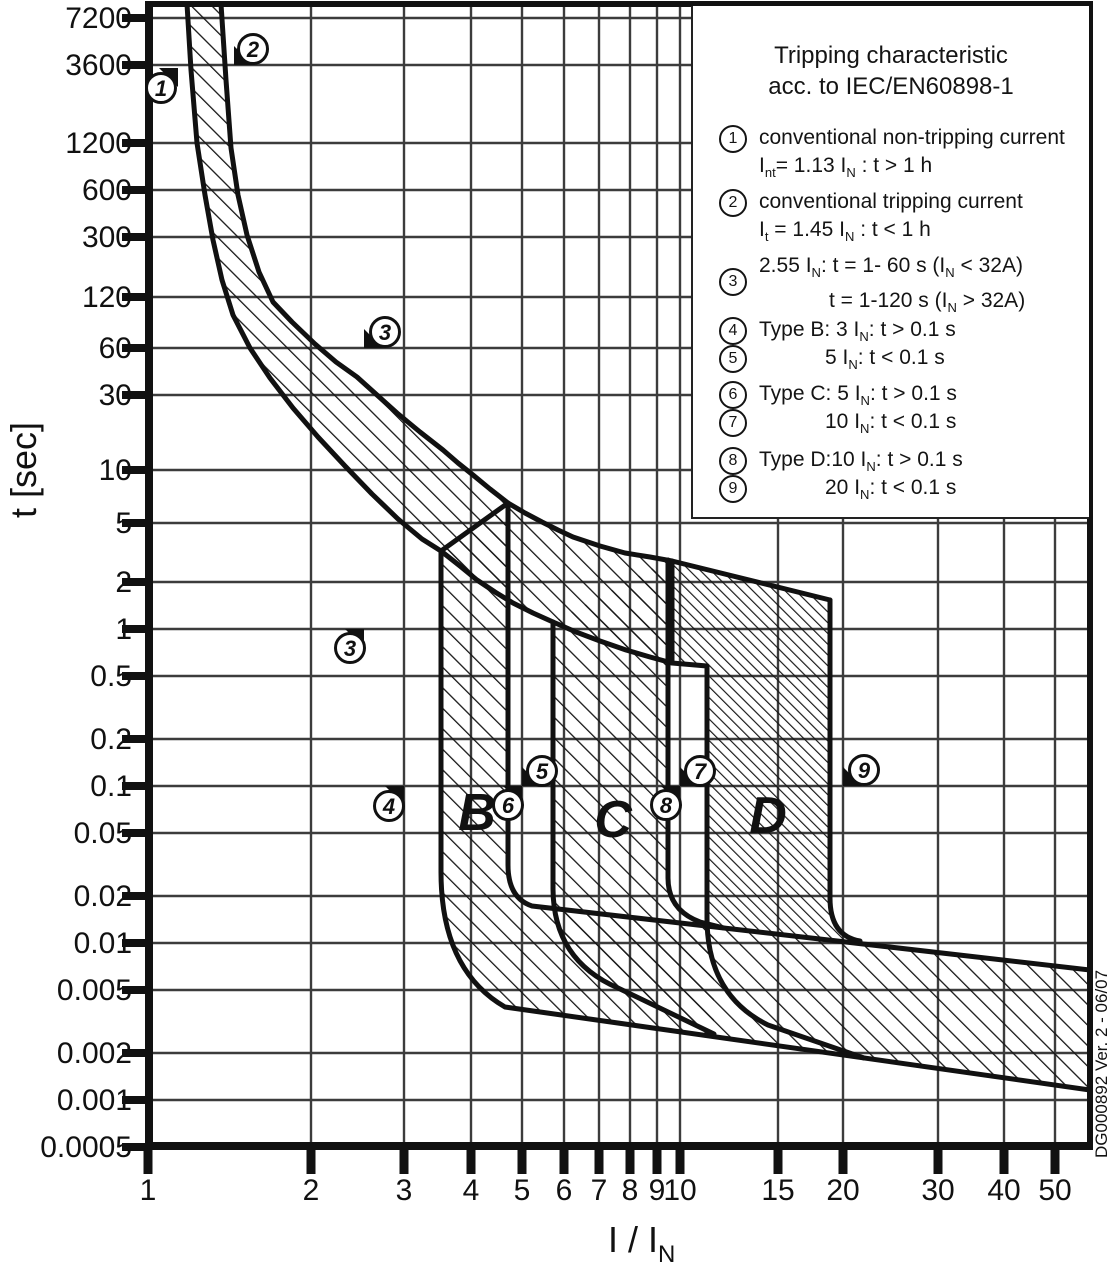 Image resolution: width=1111 pixels, height=1280 pixels. I want to click on y-tick-label: 0.02, so click(103, 896).